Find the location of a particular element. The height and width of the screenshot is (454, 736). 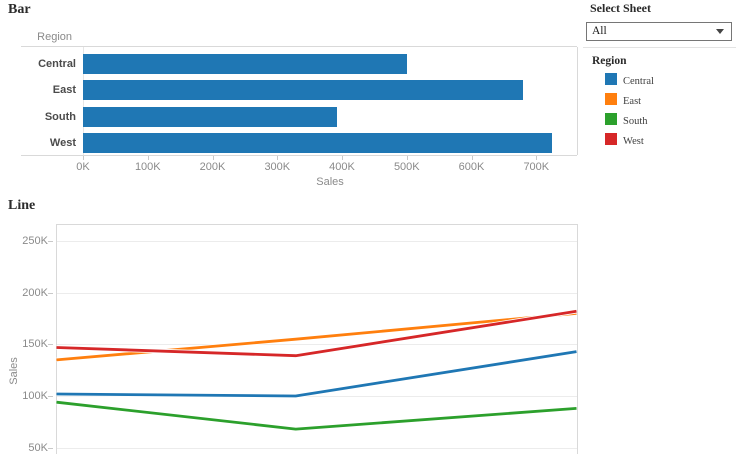

line-series-central is located at coordinates (316, 374).